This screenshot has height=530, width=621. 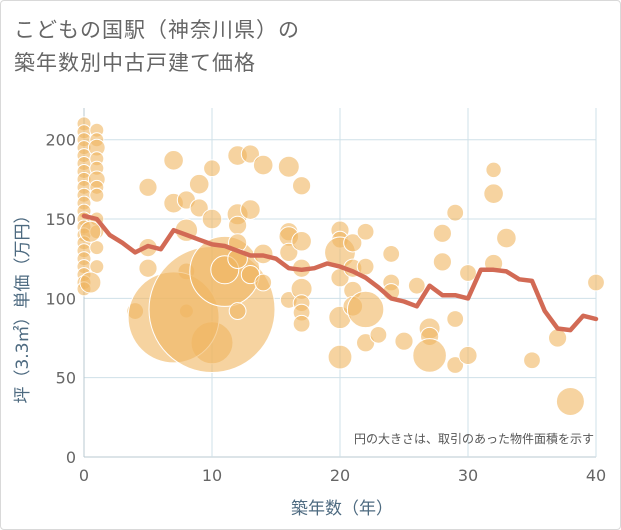 I want to click on y-tick-label: 100, so click(x=60, y=298).